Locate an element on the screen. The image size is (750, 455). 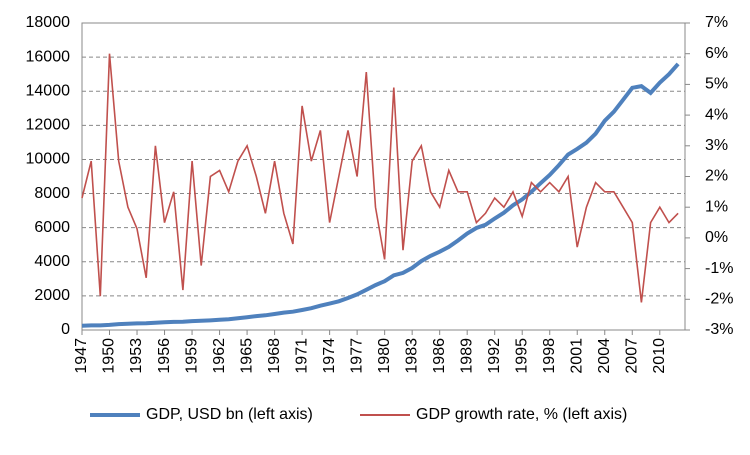
y-tick-label: 18000 is located at coordinates (48, 22).